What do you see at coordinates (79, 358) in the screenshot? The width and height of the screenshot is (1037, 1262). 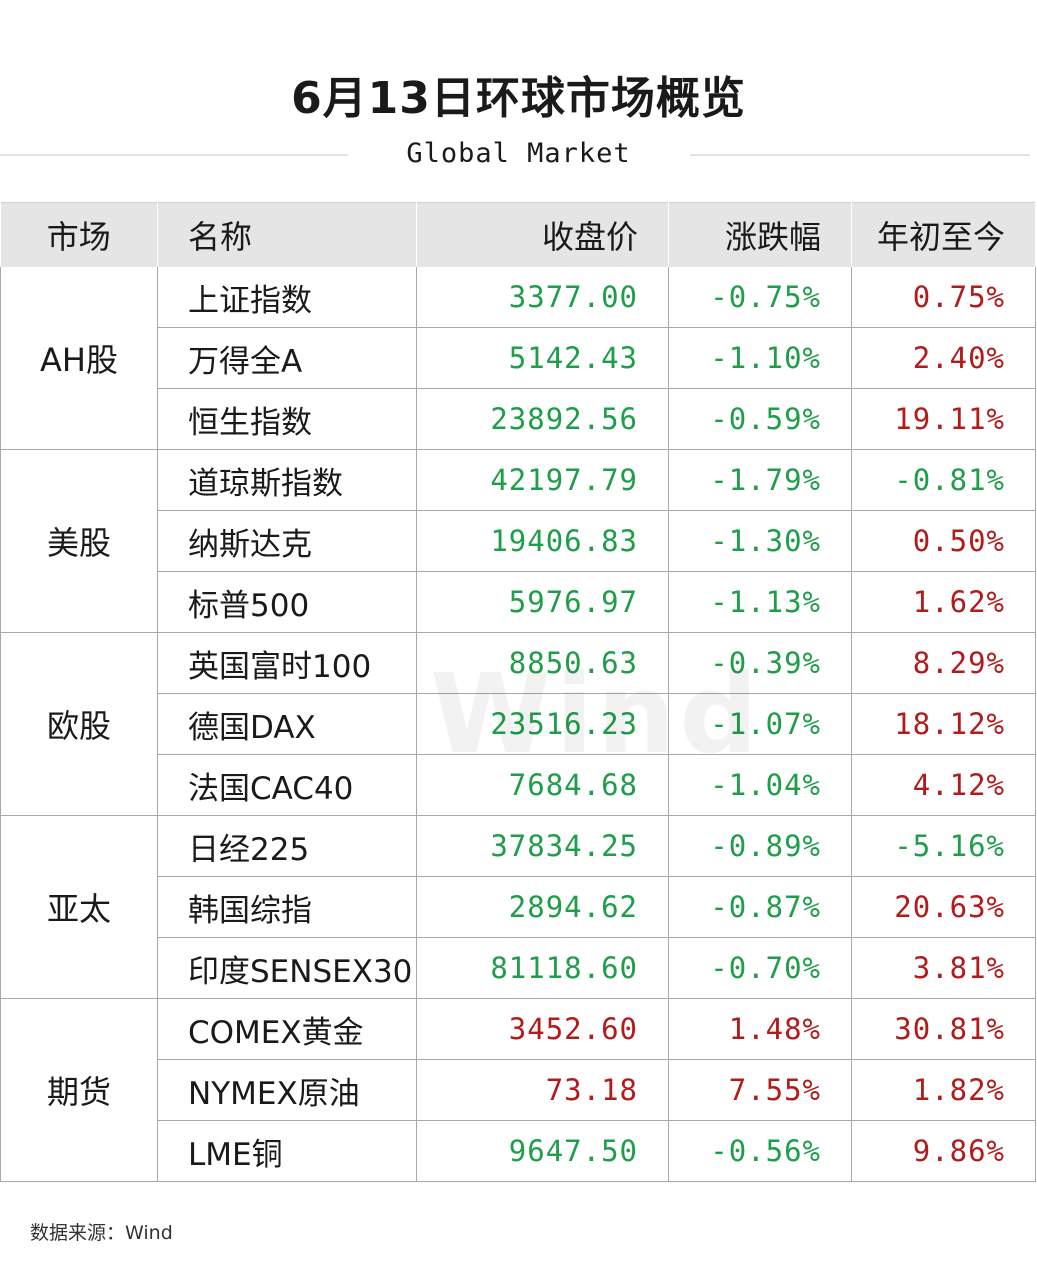 I see `market-group-label: AH股` at bounding box center [79, 358].